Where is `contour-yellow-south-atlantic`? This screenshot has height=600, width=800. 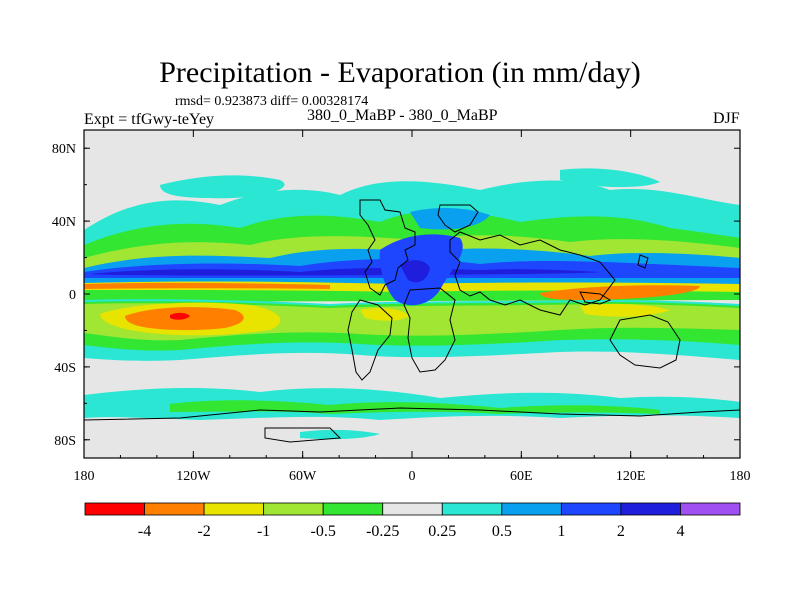
contour-yellow-south-atlantic is located at coordinates (385, 314).